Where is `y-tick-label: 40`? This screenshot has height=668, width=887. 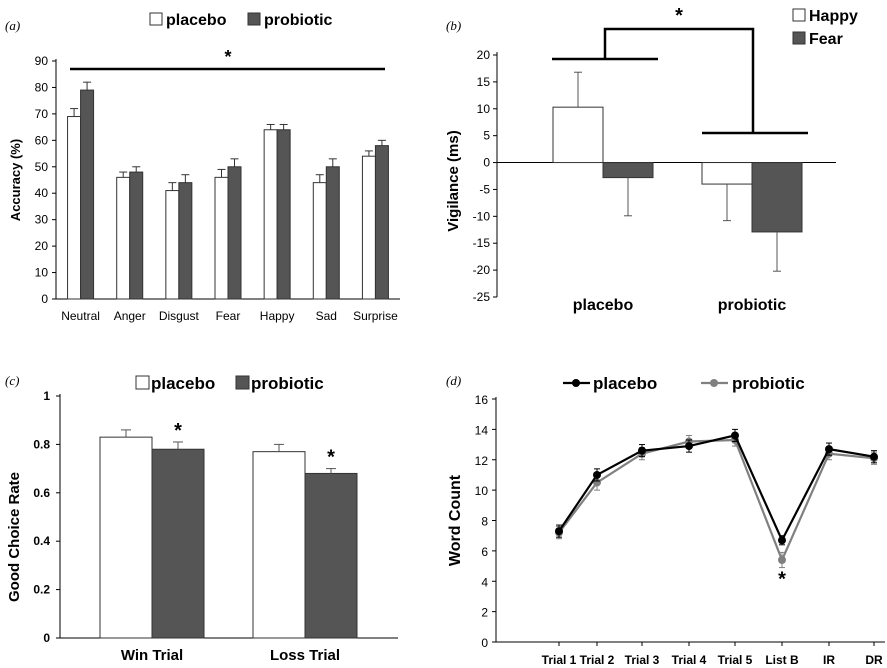
y-tick-label: 40 is located at coordinates (42, 193).